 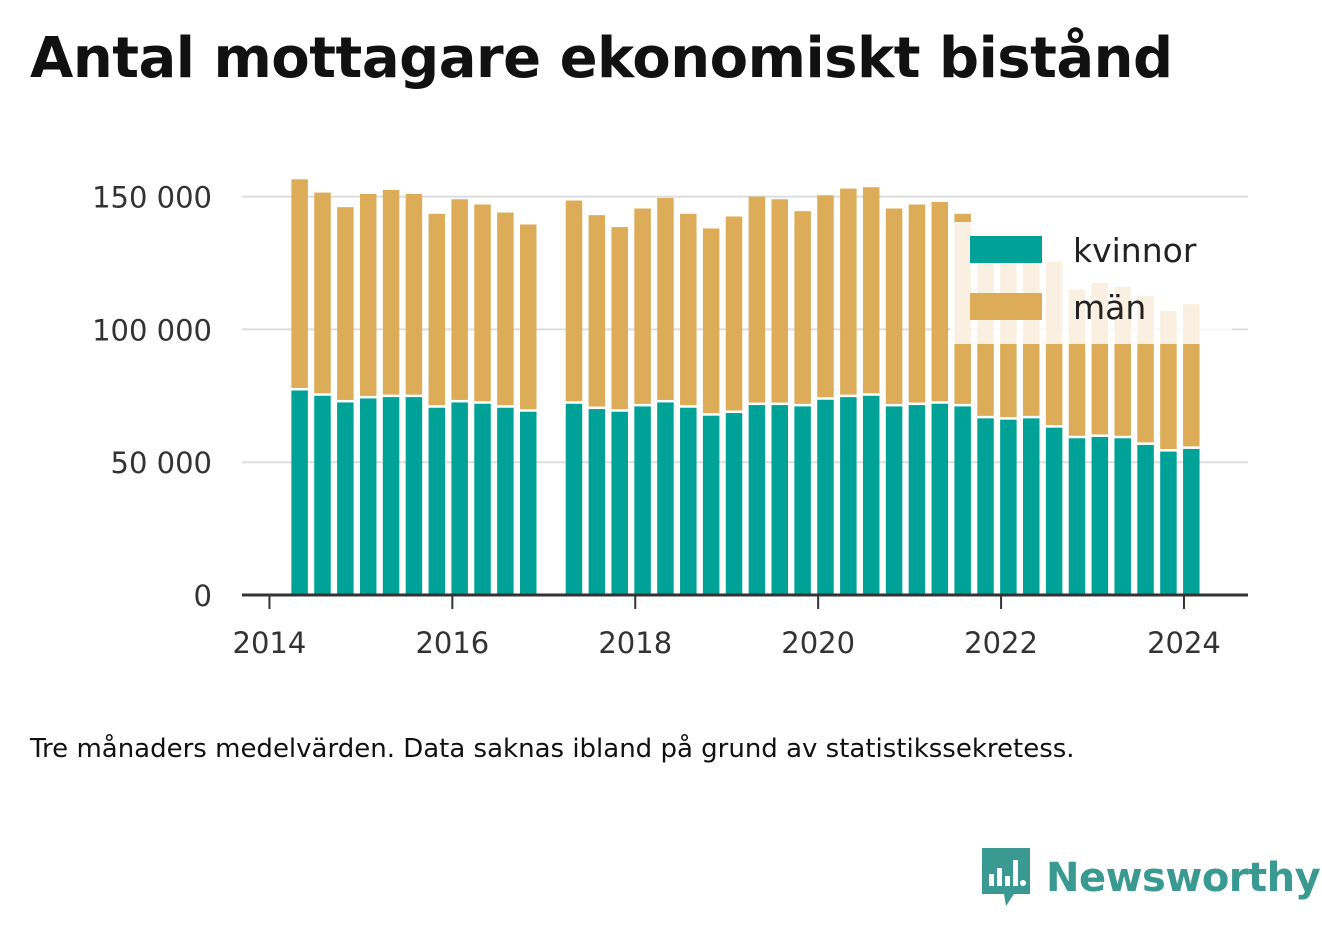 I want to click on chart-title: Antal mottagare ekonomiskt bistånd, so click(x=601, y=58).